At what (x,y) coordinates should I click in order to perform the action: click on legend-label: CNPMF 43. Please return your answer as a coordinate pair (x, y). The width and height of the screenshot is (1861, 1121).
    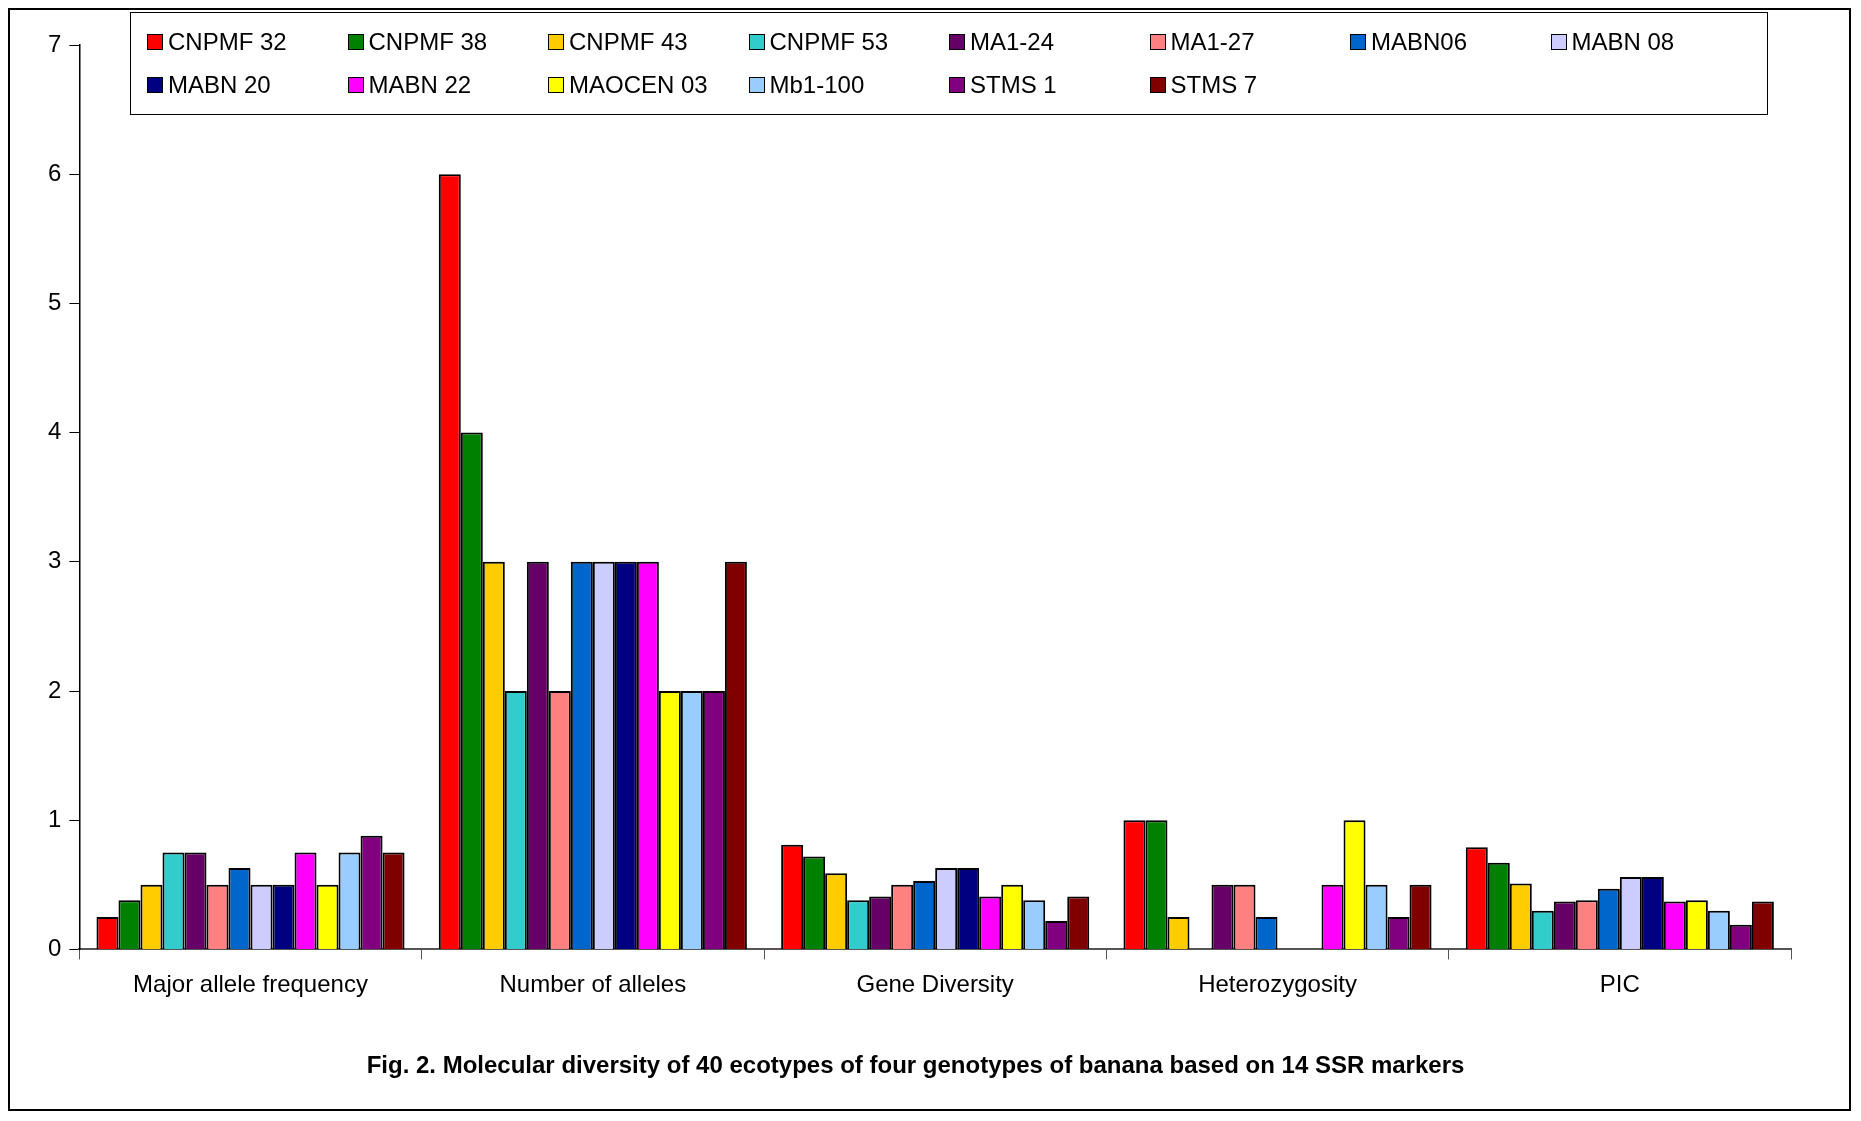
    Looking at the image, I should click on (628, 41).